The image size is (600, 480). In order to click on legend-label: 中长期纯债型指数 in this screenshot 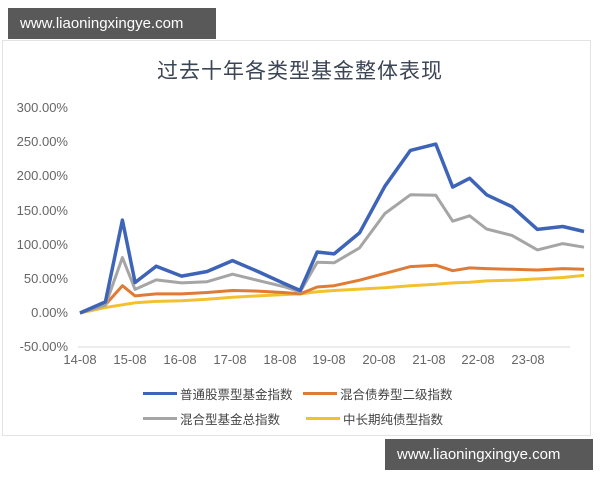, I will do `click(393, 419)`.